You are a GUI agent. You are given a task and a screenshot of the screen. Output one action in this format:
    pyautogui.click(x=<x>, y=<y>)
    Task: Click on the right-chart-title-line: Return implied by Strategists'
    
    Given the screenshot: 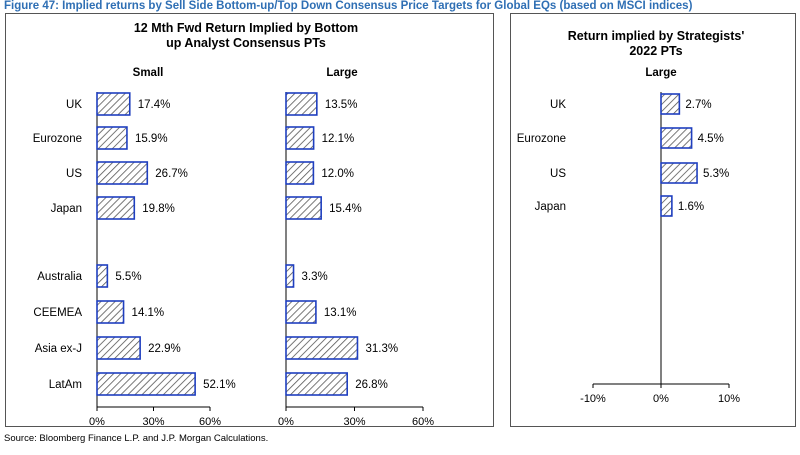 What is the action you would take?
    pyautogui.click(x=656, y=36)
    